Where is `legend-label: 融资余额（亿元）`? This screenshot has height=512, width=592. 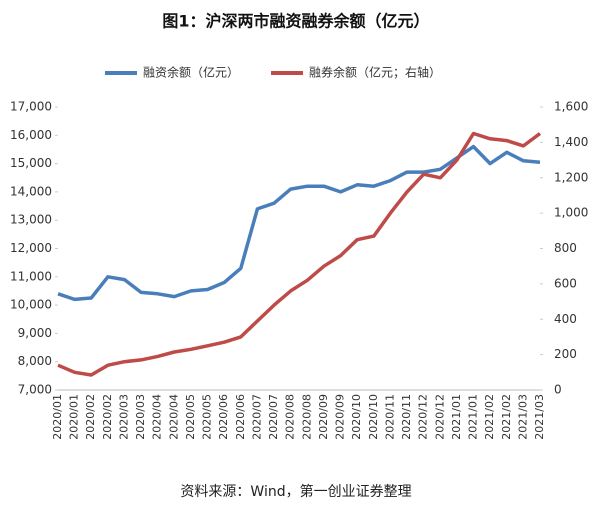 legend-label: 融资余额（亿元） is located at coordinates (191, 72).